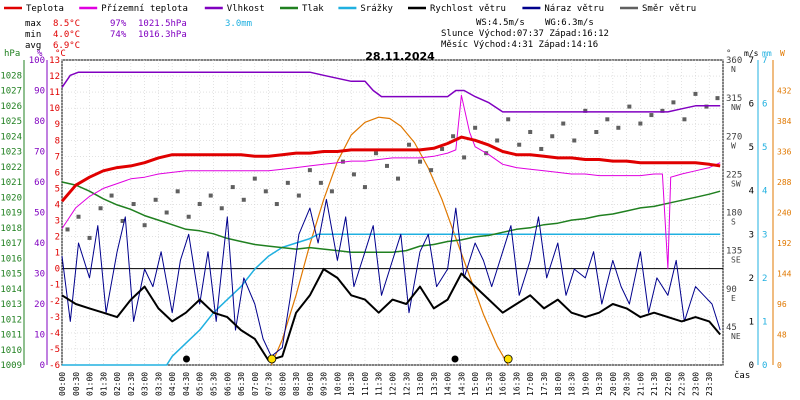 The image size is (800, 400). What do you see at coordinates (39, 183) in the screenshot?
I see `pct-tick: 60` at bounding box center [39, 183].